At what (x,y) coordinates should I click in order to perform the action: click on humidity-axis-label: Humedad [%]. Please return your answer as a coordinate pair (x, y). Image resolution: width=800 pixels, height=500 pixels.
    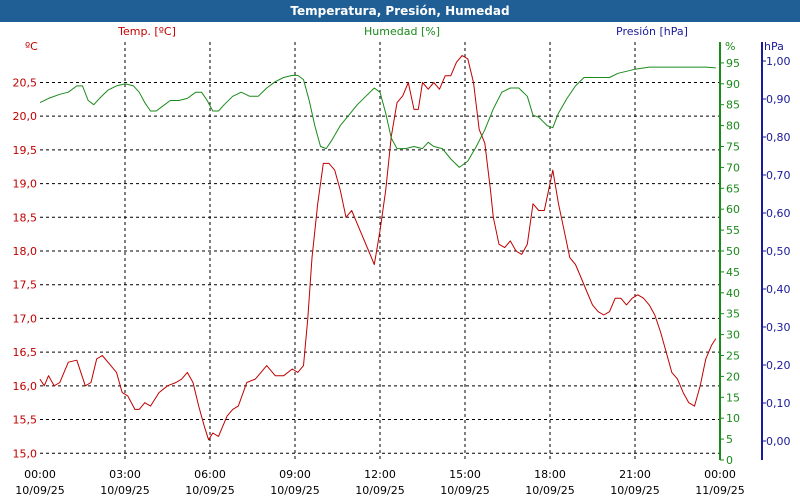
    Looking at the image, I should click on (402, 31).